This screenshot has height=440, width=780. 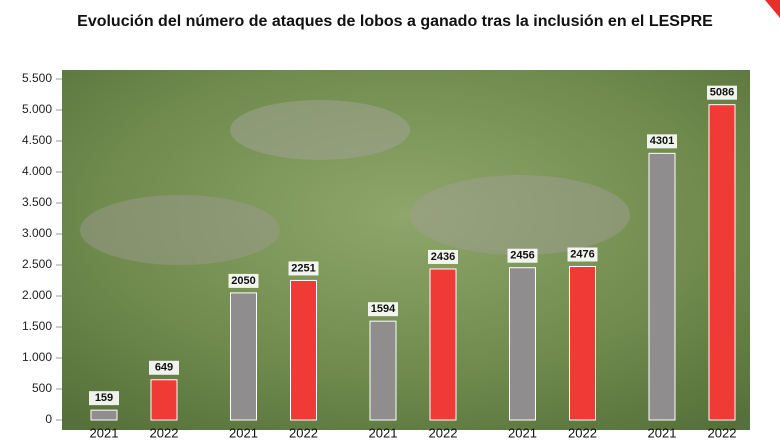 I want to click on data-label: 2476, so click(x=582, y=254).